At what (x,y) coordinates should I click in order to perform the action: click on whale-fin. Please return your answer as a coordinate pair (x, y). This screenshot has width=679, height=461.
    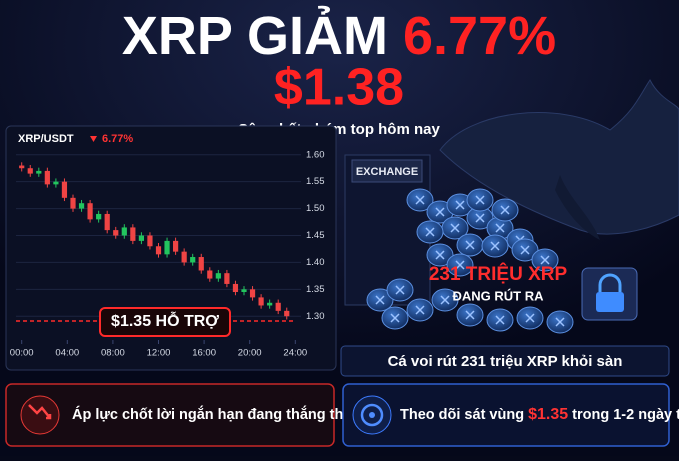
    Looking at the image, I should click on (577, 207).